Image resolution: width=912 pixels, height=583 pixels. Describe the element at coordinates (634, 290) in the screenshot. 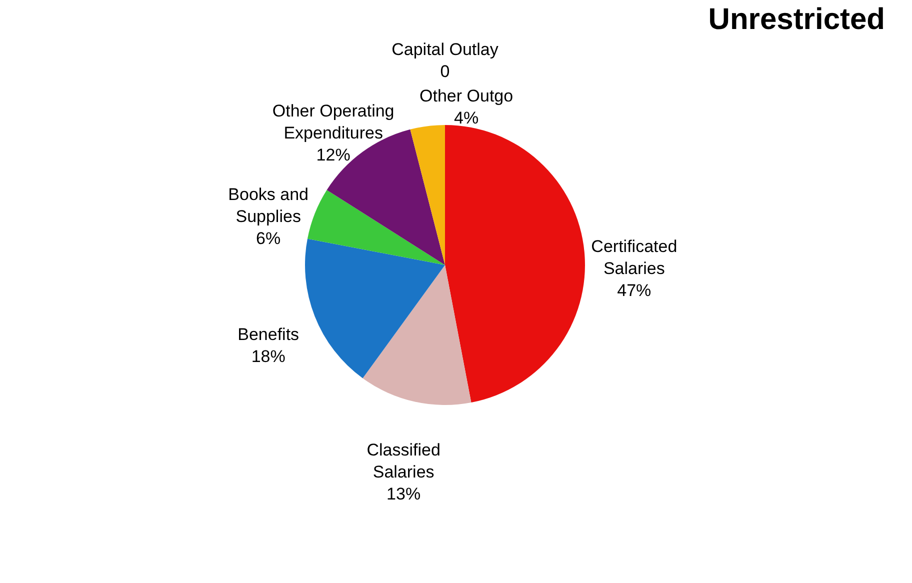

I see `data-label: 47%` at that location.